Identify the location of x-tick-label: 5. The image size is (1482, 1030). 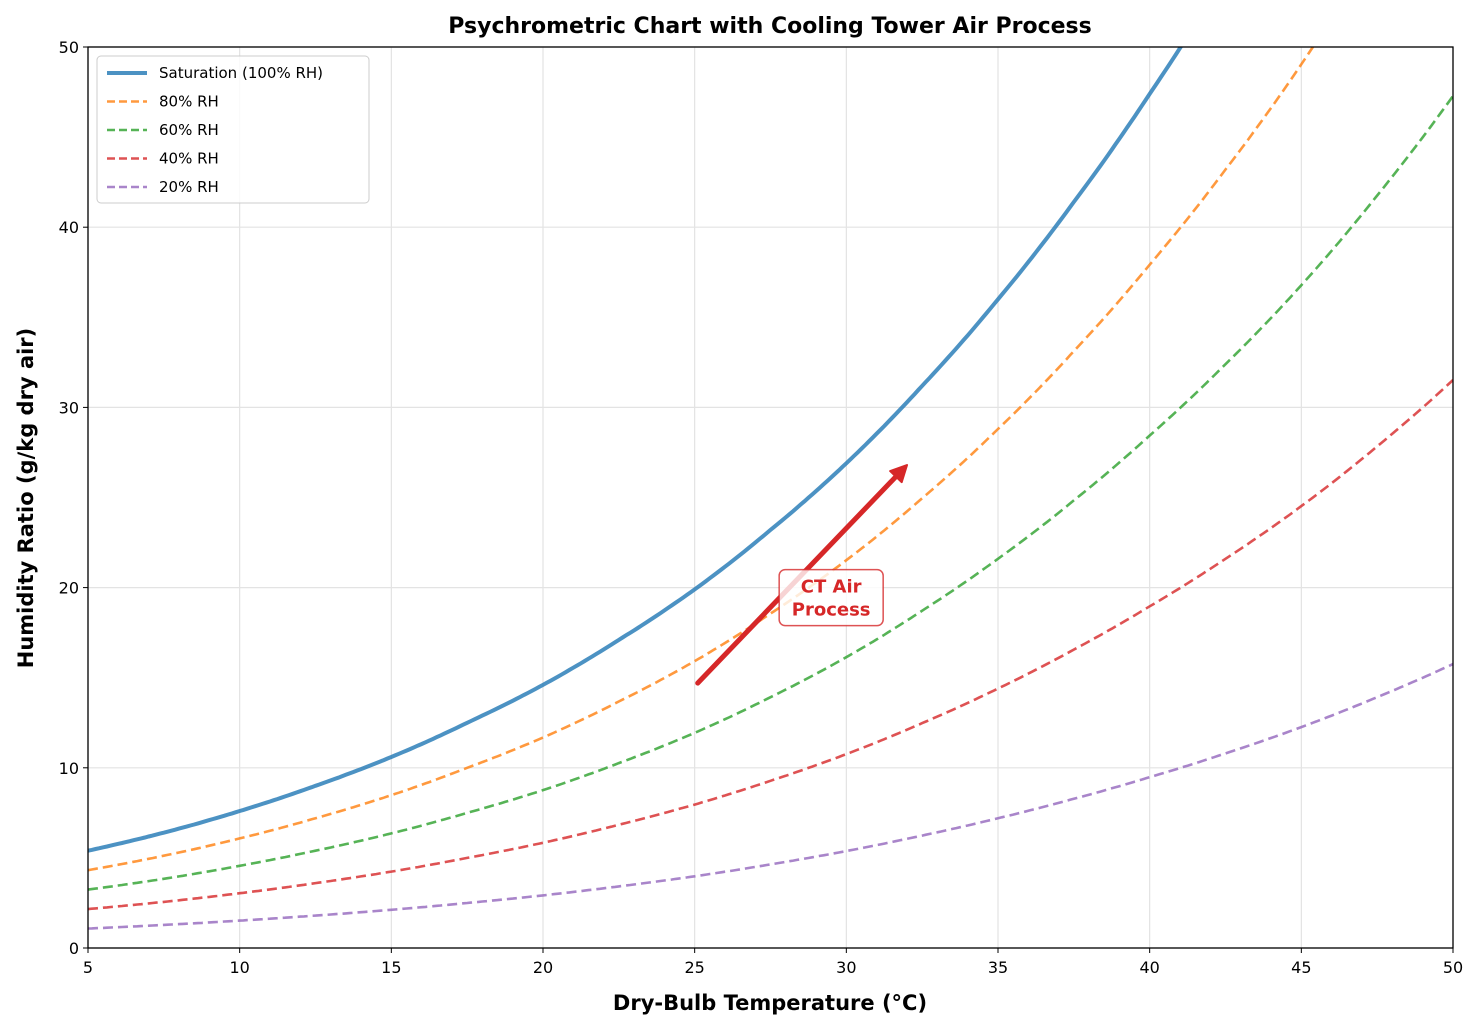
(88, 967).